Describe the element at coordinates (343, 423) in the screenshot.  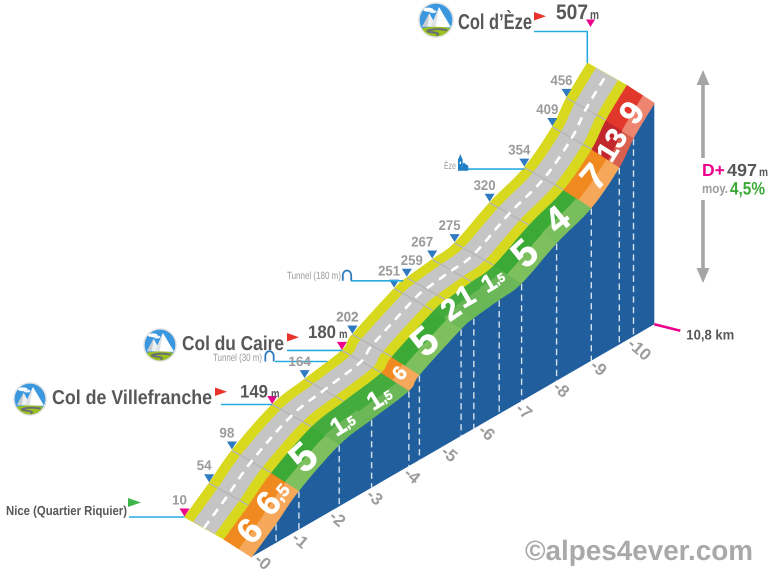
I see `svg-text: 1,5` at that location.